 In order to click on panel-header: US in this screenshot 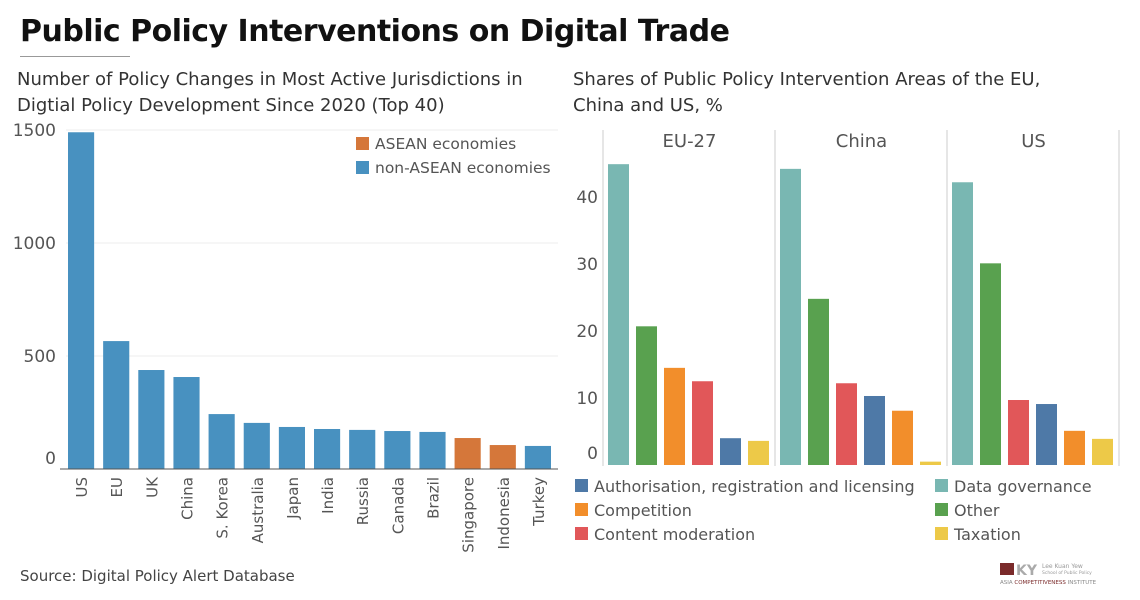, I will do `click(1033, 141)`.